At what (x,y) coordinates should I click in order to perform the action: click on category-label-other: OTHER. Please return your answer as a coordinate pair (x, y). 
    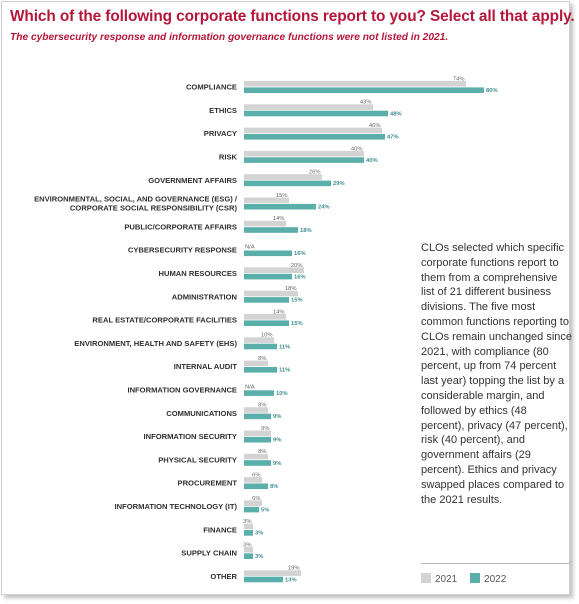
    Looking at the image, I should click on (223, 576).